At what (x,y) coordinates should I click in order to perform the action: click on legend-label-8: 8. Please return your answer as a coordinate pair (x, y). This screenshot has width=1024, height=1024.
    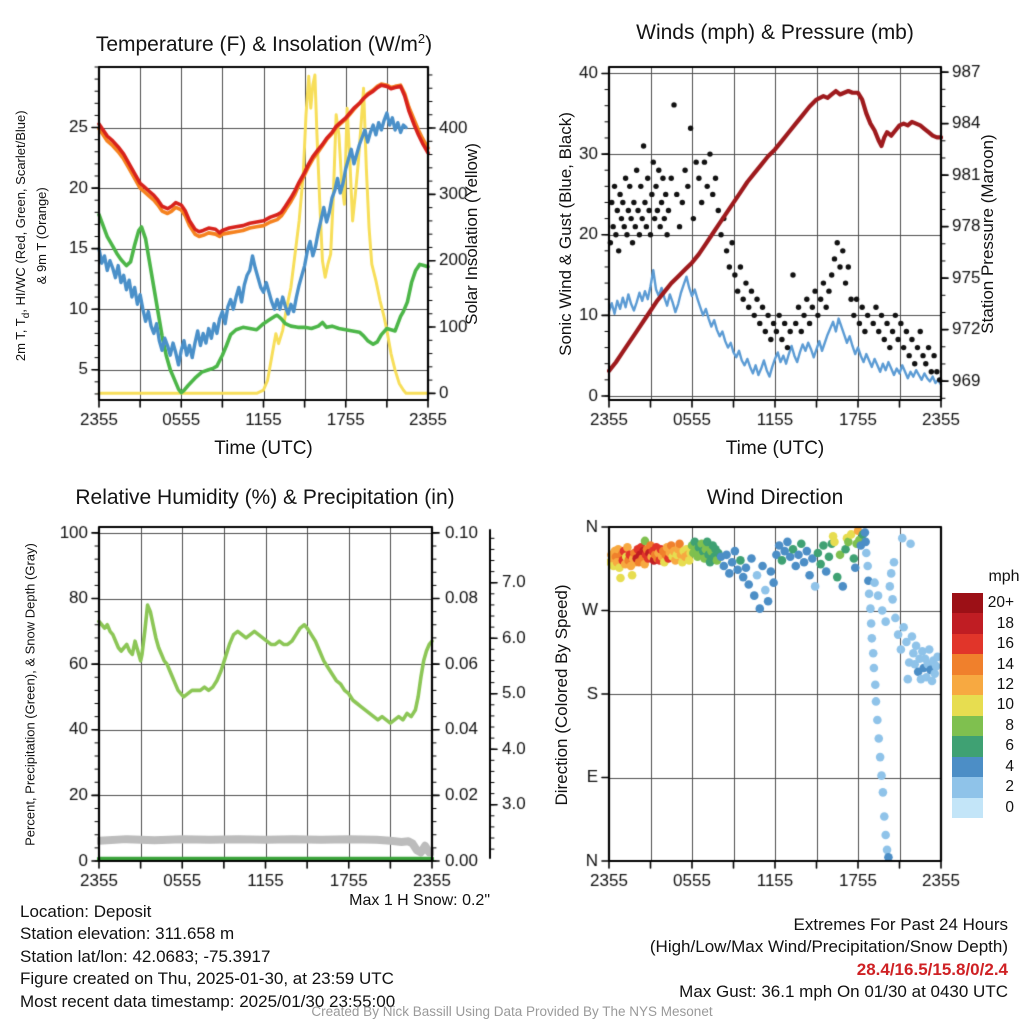
    Looking at the image, I should click on (1009, 725).